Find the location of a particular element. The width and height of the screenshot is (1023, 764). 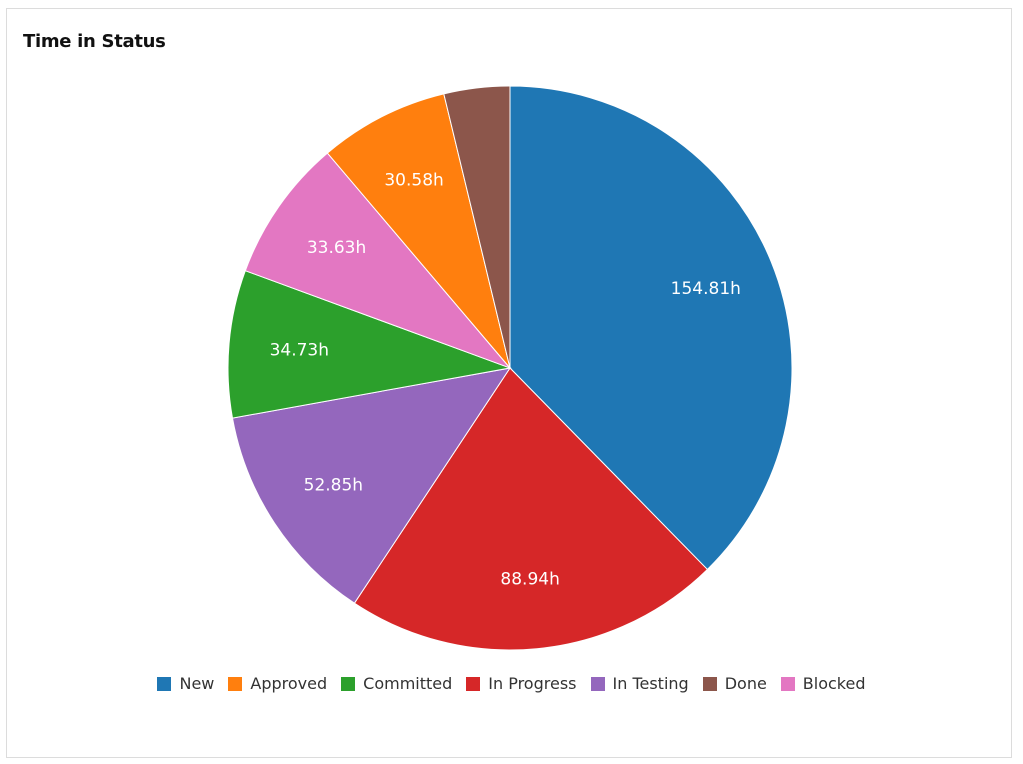

data-label: 88.94h is located at coordinates (529, 580).